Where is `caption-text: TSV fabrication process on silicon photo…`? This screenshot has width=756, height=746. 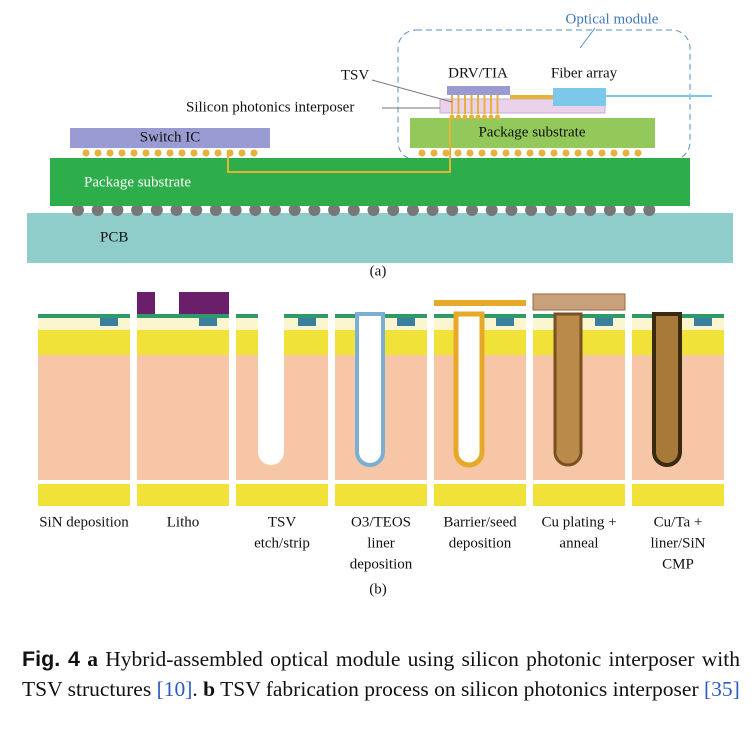 caption-text: TSV fabrication process on silicon photo… is located at coordinates (459, 689).